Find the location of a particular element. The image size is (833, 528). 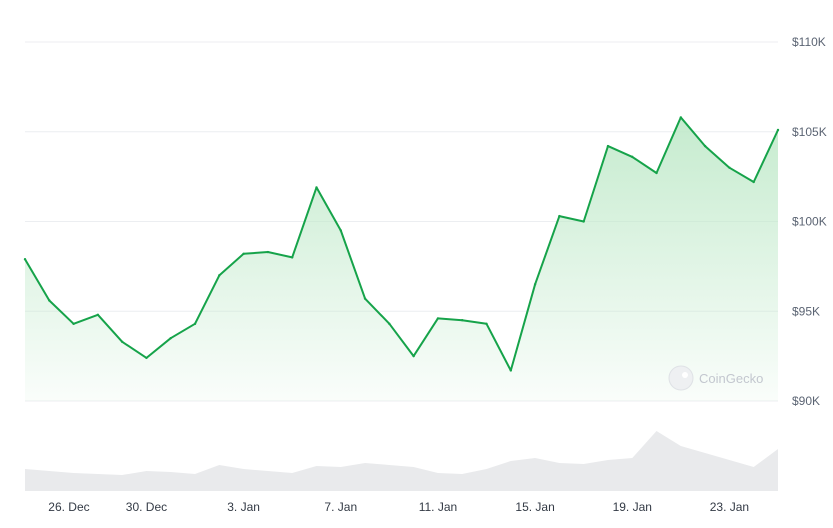

x-tick-label: 26. Dec is located at coordinates (68, 507).